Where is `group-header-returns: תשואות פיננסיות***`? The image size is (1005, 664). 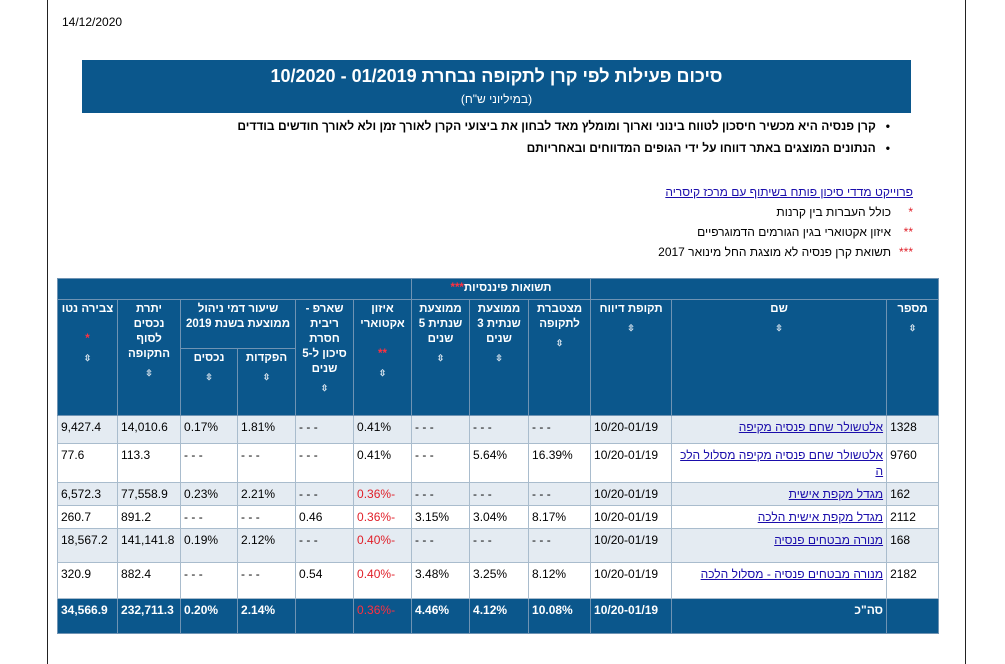
group-header-returns: תשואות פיננסיות*** is located at coordinates (501, 289).